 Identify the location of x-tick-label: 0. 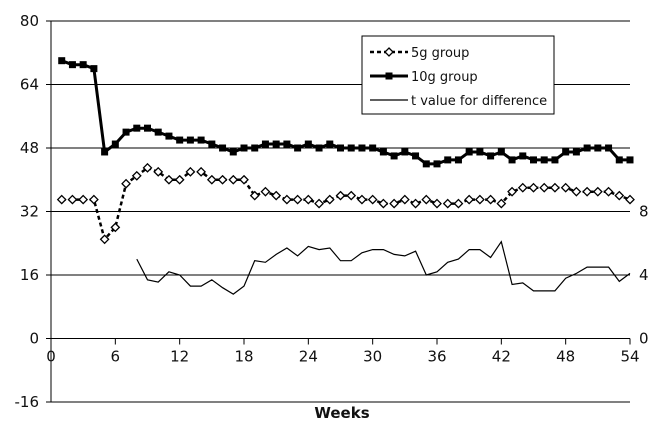
(51, 357).